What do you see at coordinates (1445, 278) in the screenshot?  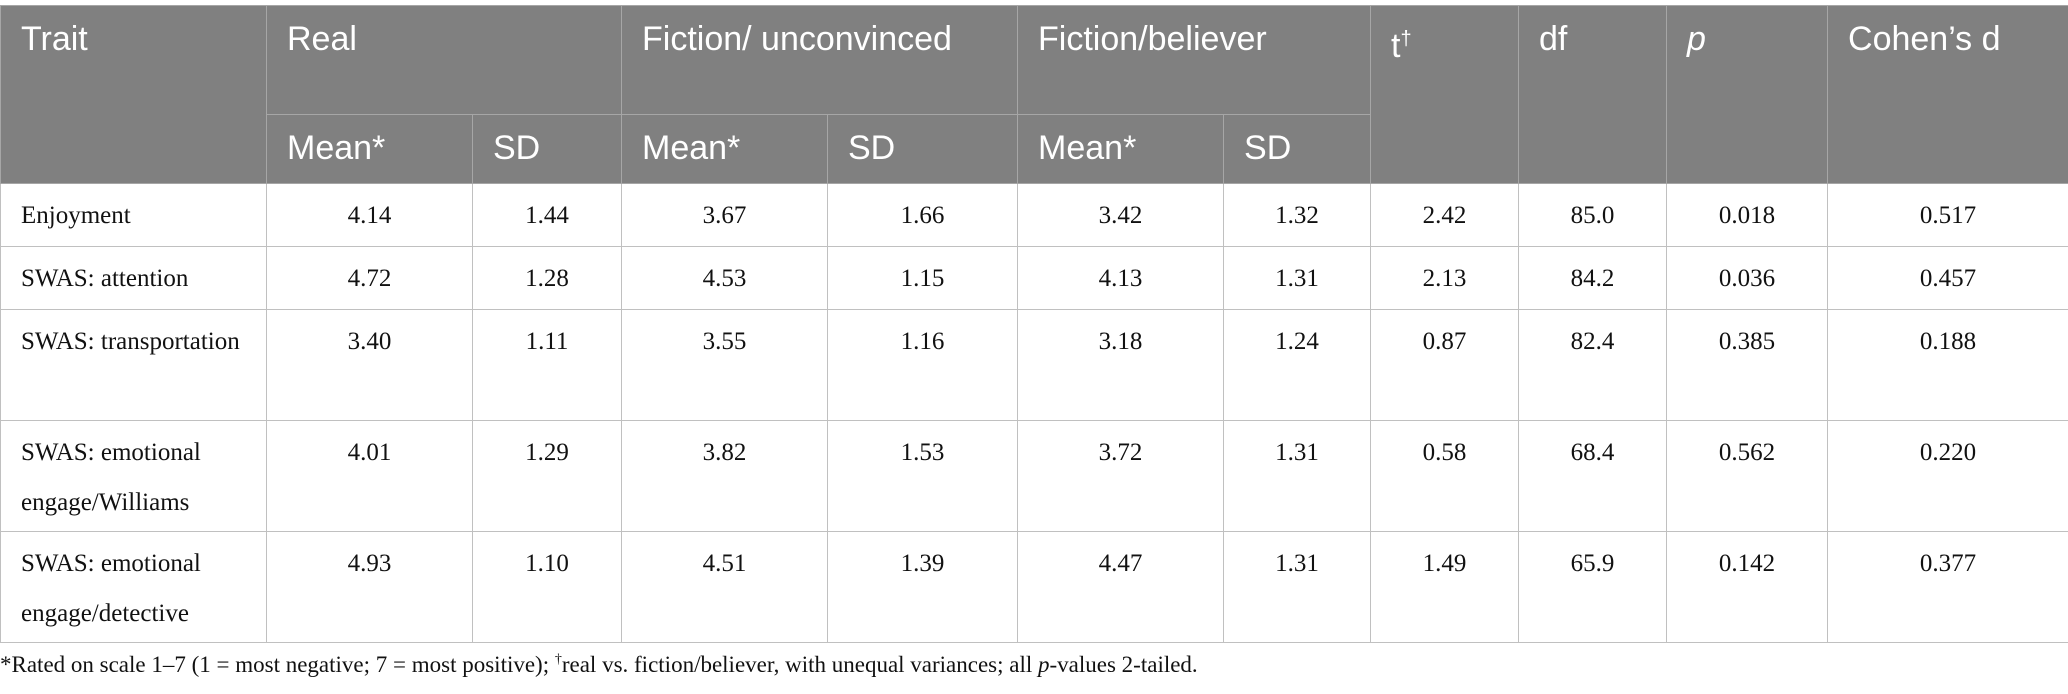 I see `cell-t: 2.13` at bounding box center [1445, 278].